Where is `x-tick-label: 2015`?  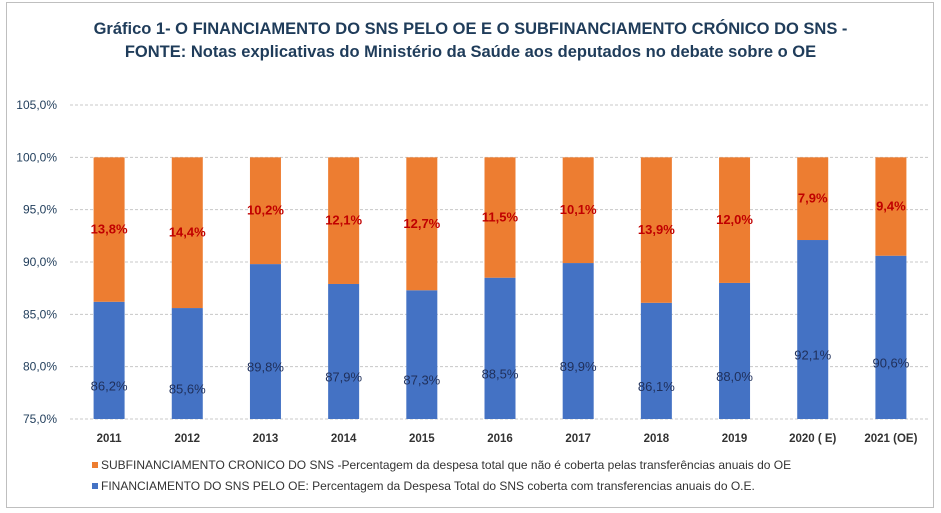
x-tick-label: 2015 is located at coordinates (422, 439).